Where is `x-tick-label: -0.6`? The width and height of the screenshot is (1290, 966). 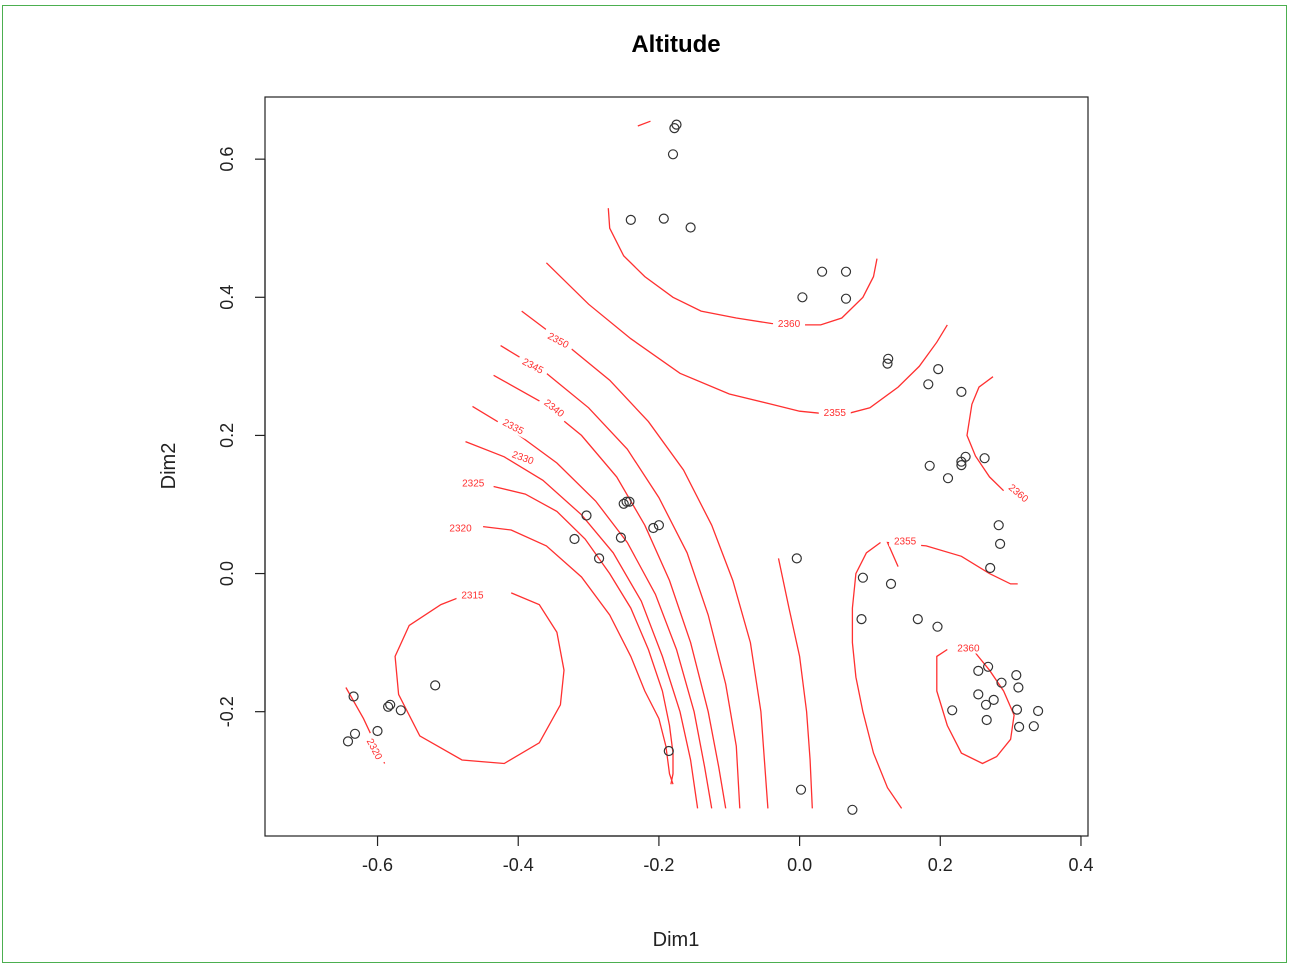 x-tick-label: -0.6 is located at coordinates (377, 865).